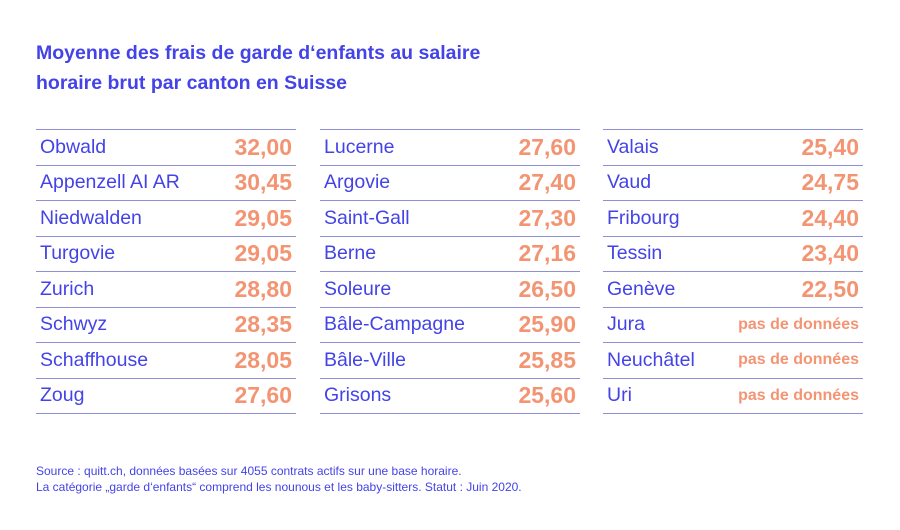 The width and height of the screenshot is (900, 530). Describe the element at coordinates (263, 288) in the screenshot. I see `rate-value: 28,80` at that location.